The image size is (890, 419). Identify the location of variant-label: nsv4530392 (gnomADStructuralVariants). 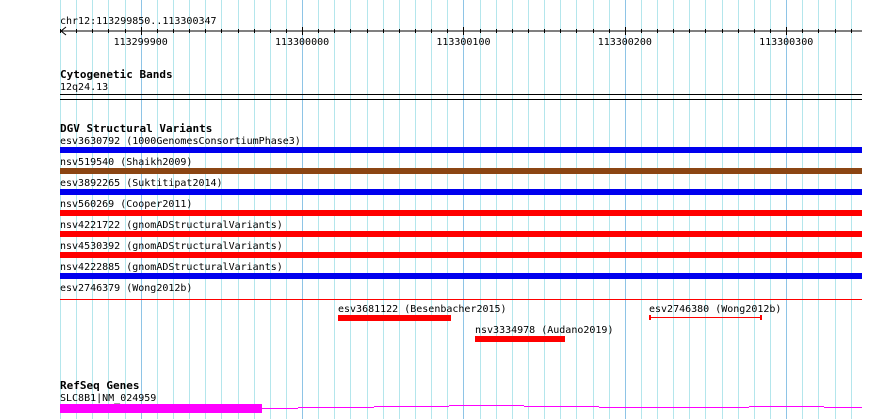
(171, 246).